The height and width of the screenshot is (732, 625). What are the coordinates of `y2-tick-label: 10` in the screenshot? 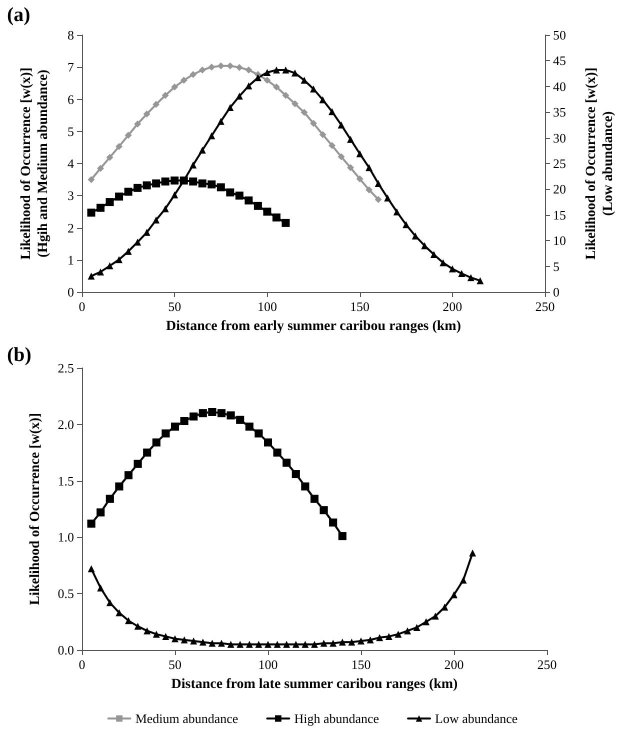 It's located at (559, 240).